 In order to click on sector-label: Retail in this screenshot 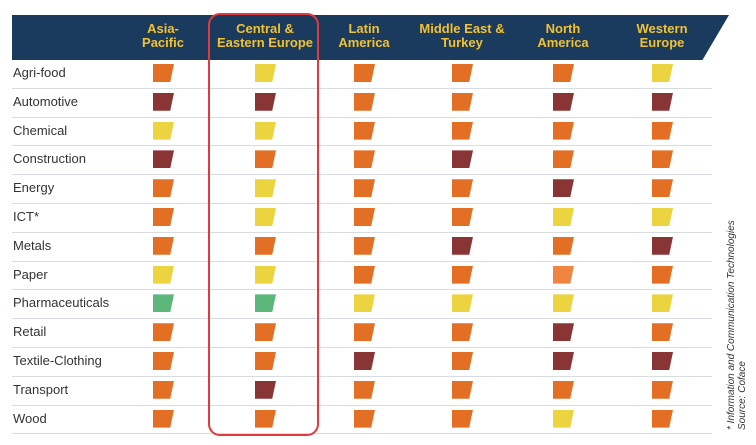, I will do `click(30, 332)`.